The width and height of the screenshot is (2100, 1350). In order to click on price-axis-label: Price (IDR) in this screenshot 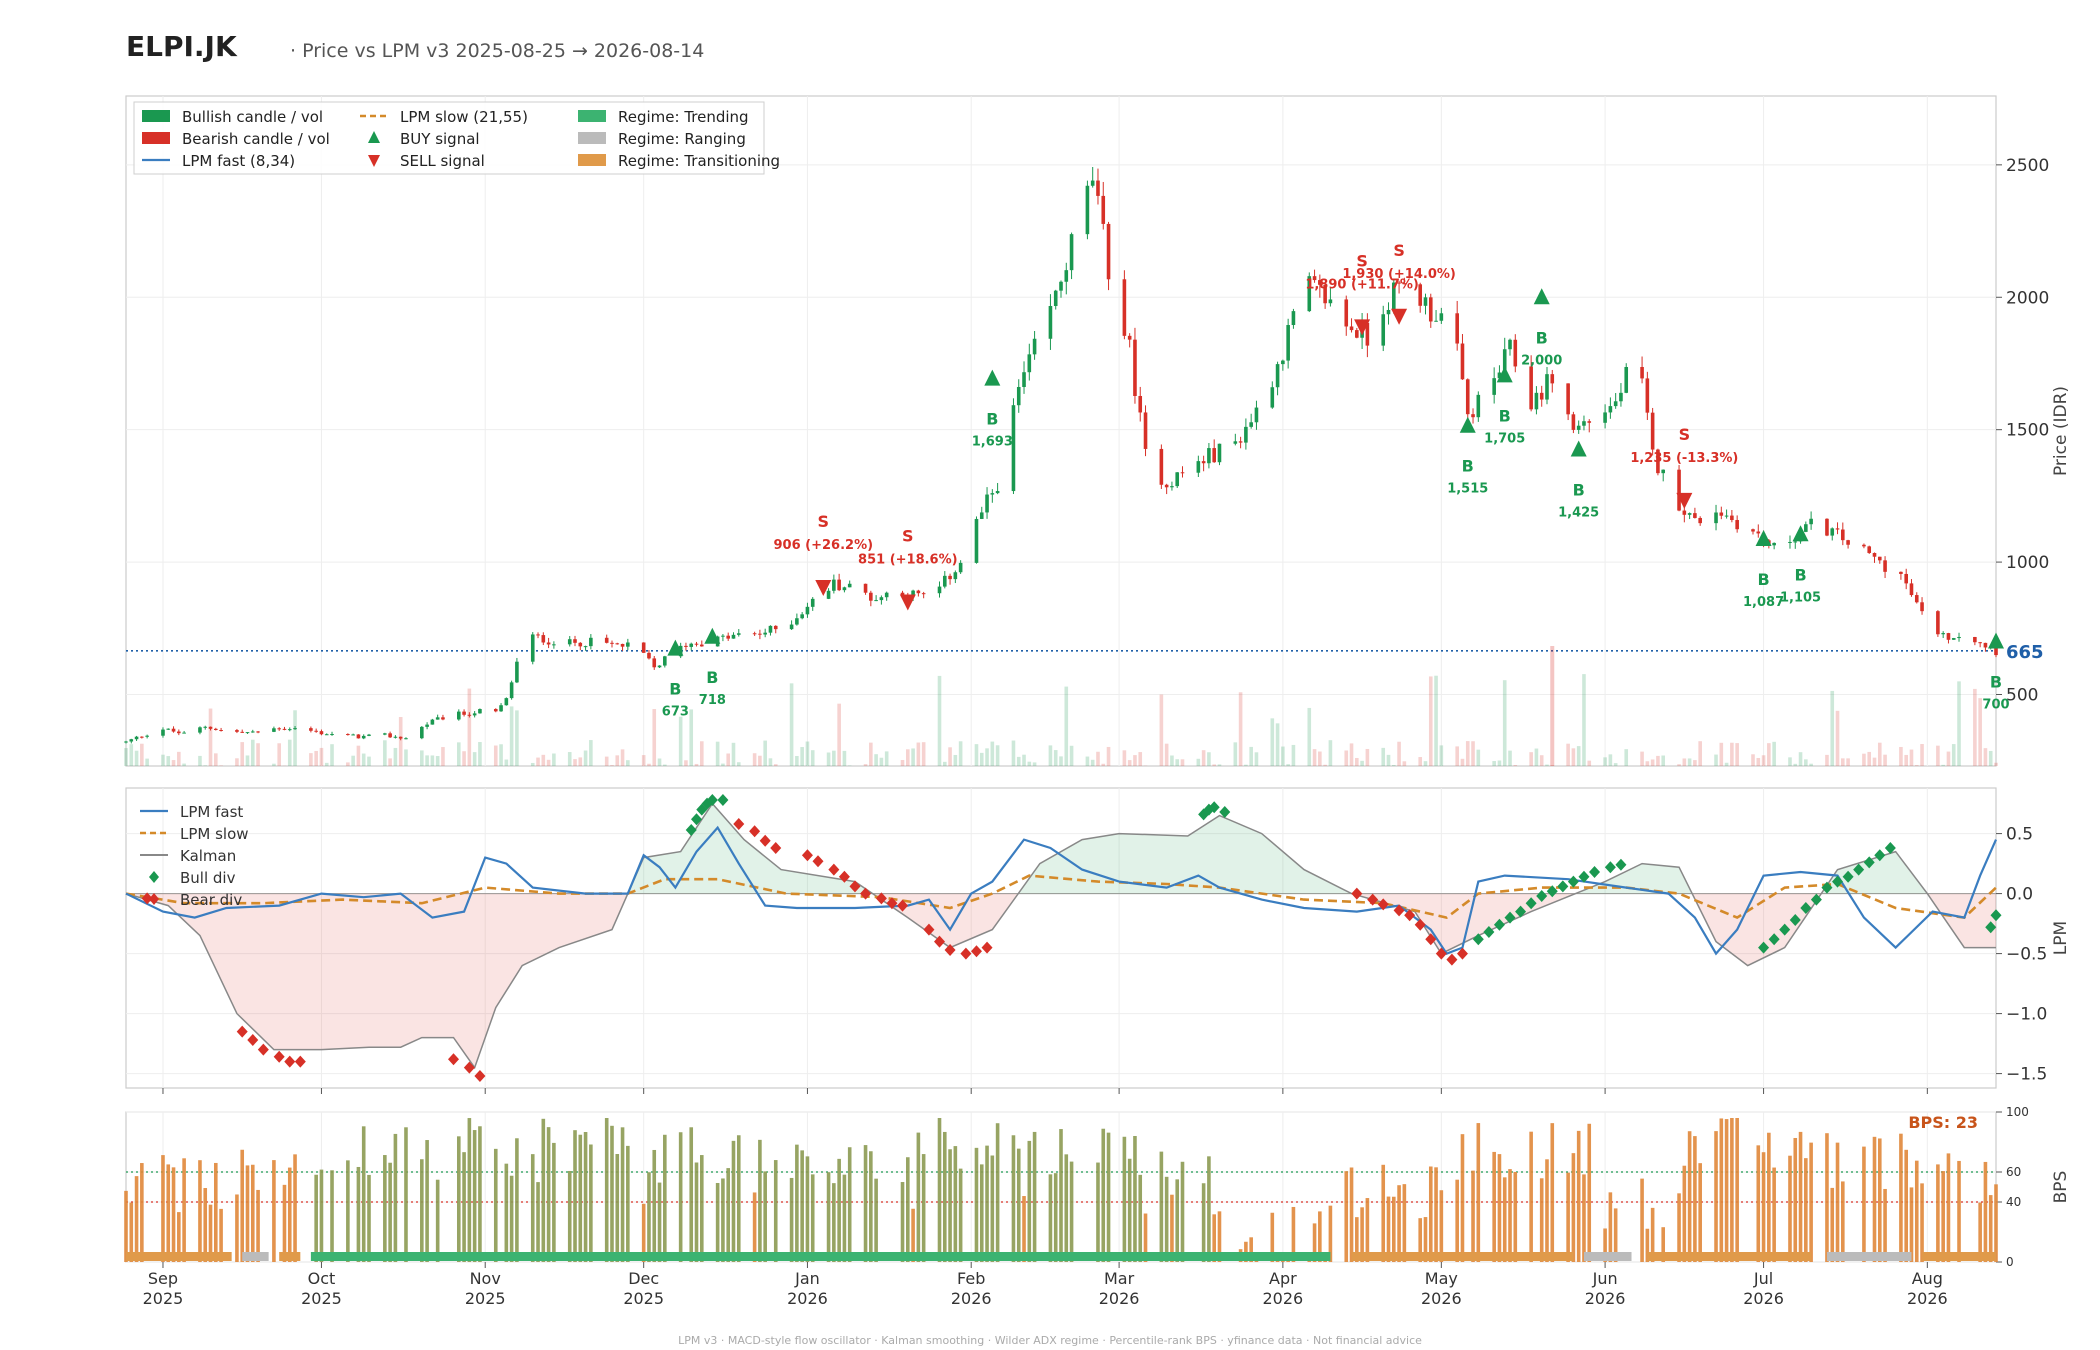, I will do `click(2061, 431)`.